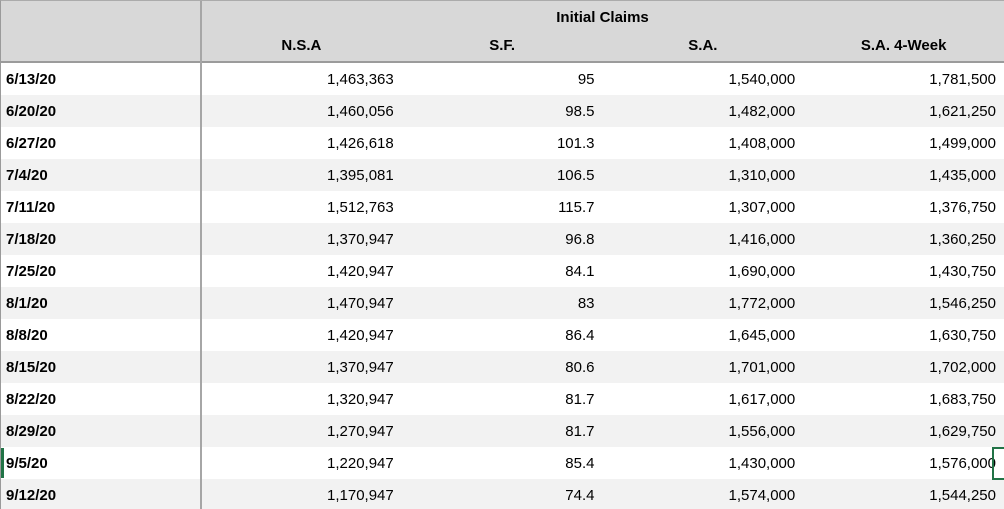 The width and height of the screenshot is (1004, 509). Describe the element at coordinates (962, 399) in the screenshot. I see `sa-4week-cell: 1,683,750` at that location.